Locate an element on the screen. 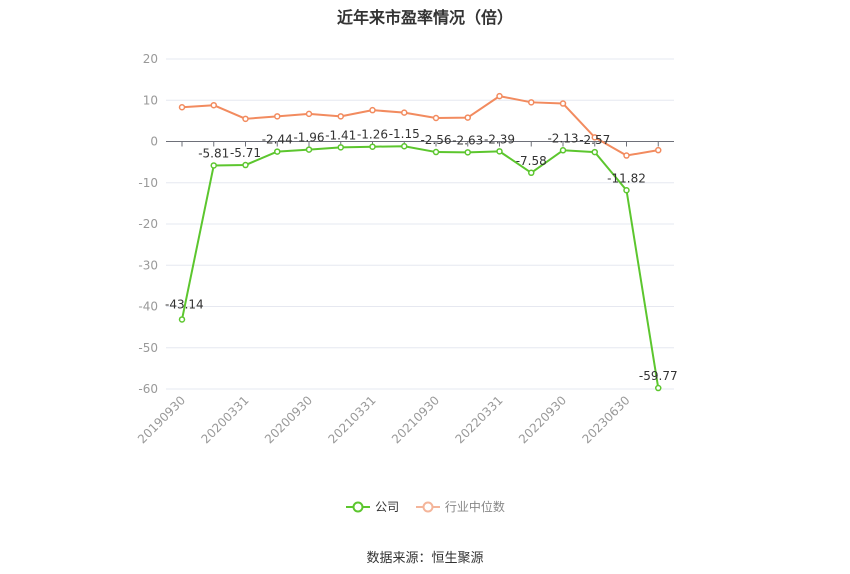  company-data-label: -2.13 is located at coordinates (562, 138).